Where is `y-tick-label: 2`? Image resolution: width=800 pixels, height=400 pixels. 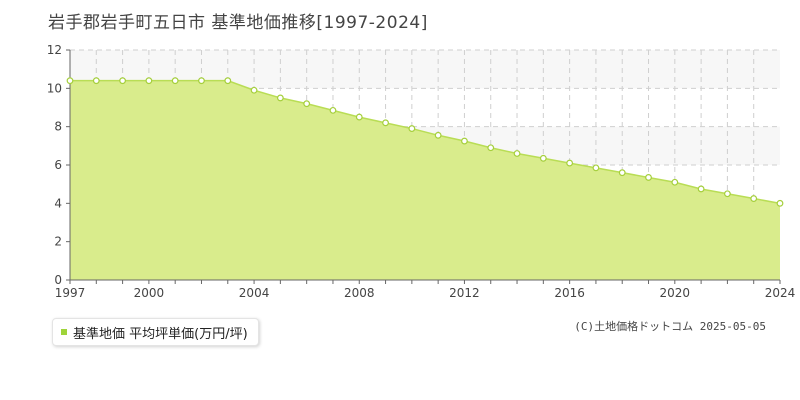 y-tick-label: 2 is located at coordinates (58, 242).